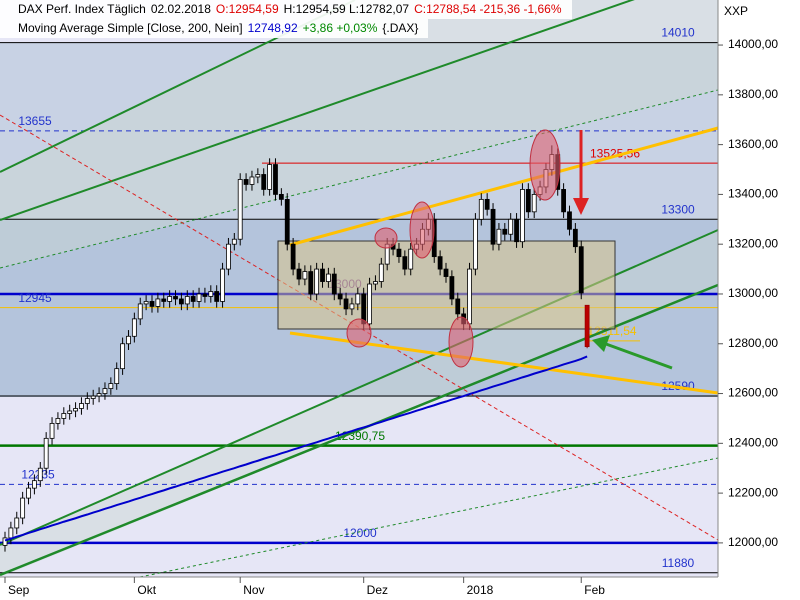  I want to click on y-tick-label: 13400,00, so click(753, 194).